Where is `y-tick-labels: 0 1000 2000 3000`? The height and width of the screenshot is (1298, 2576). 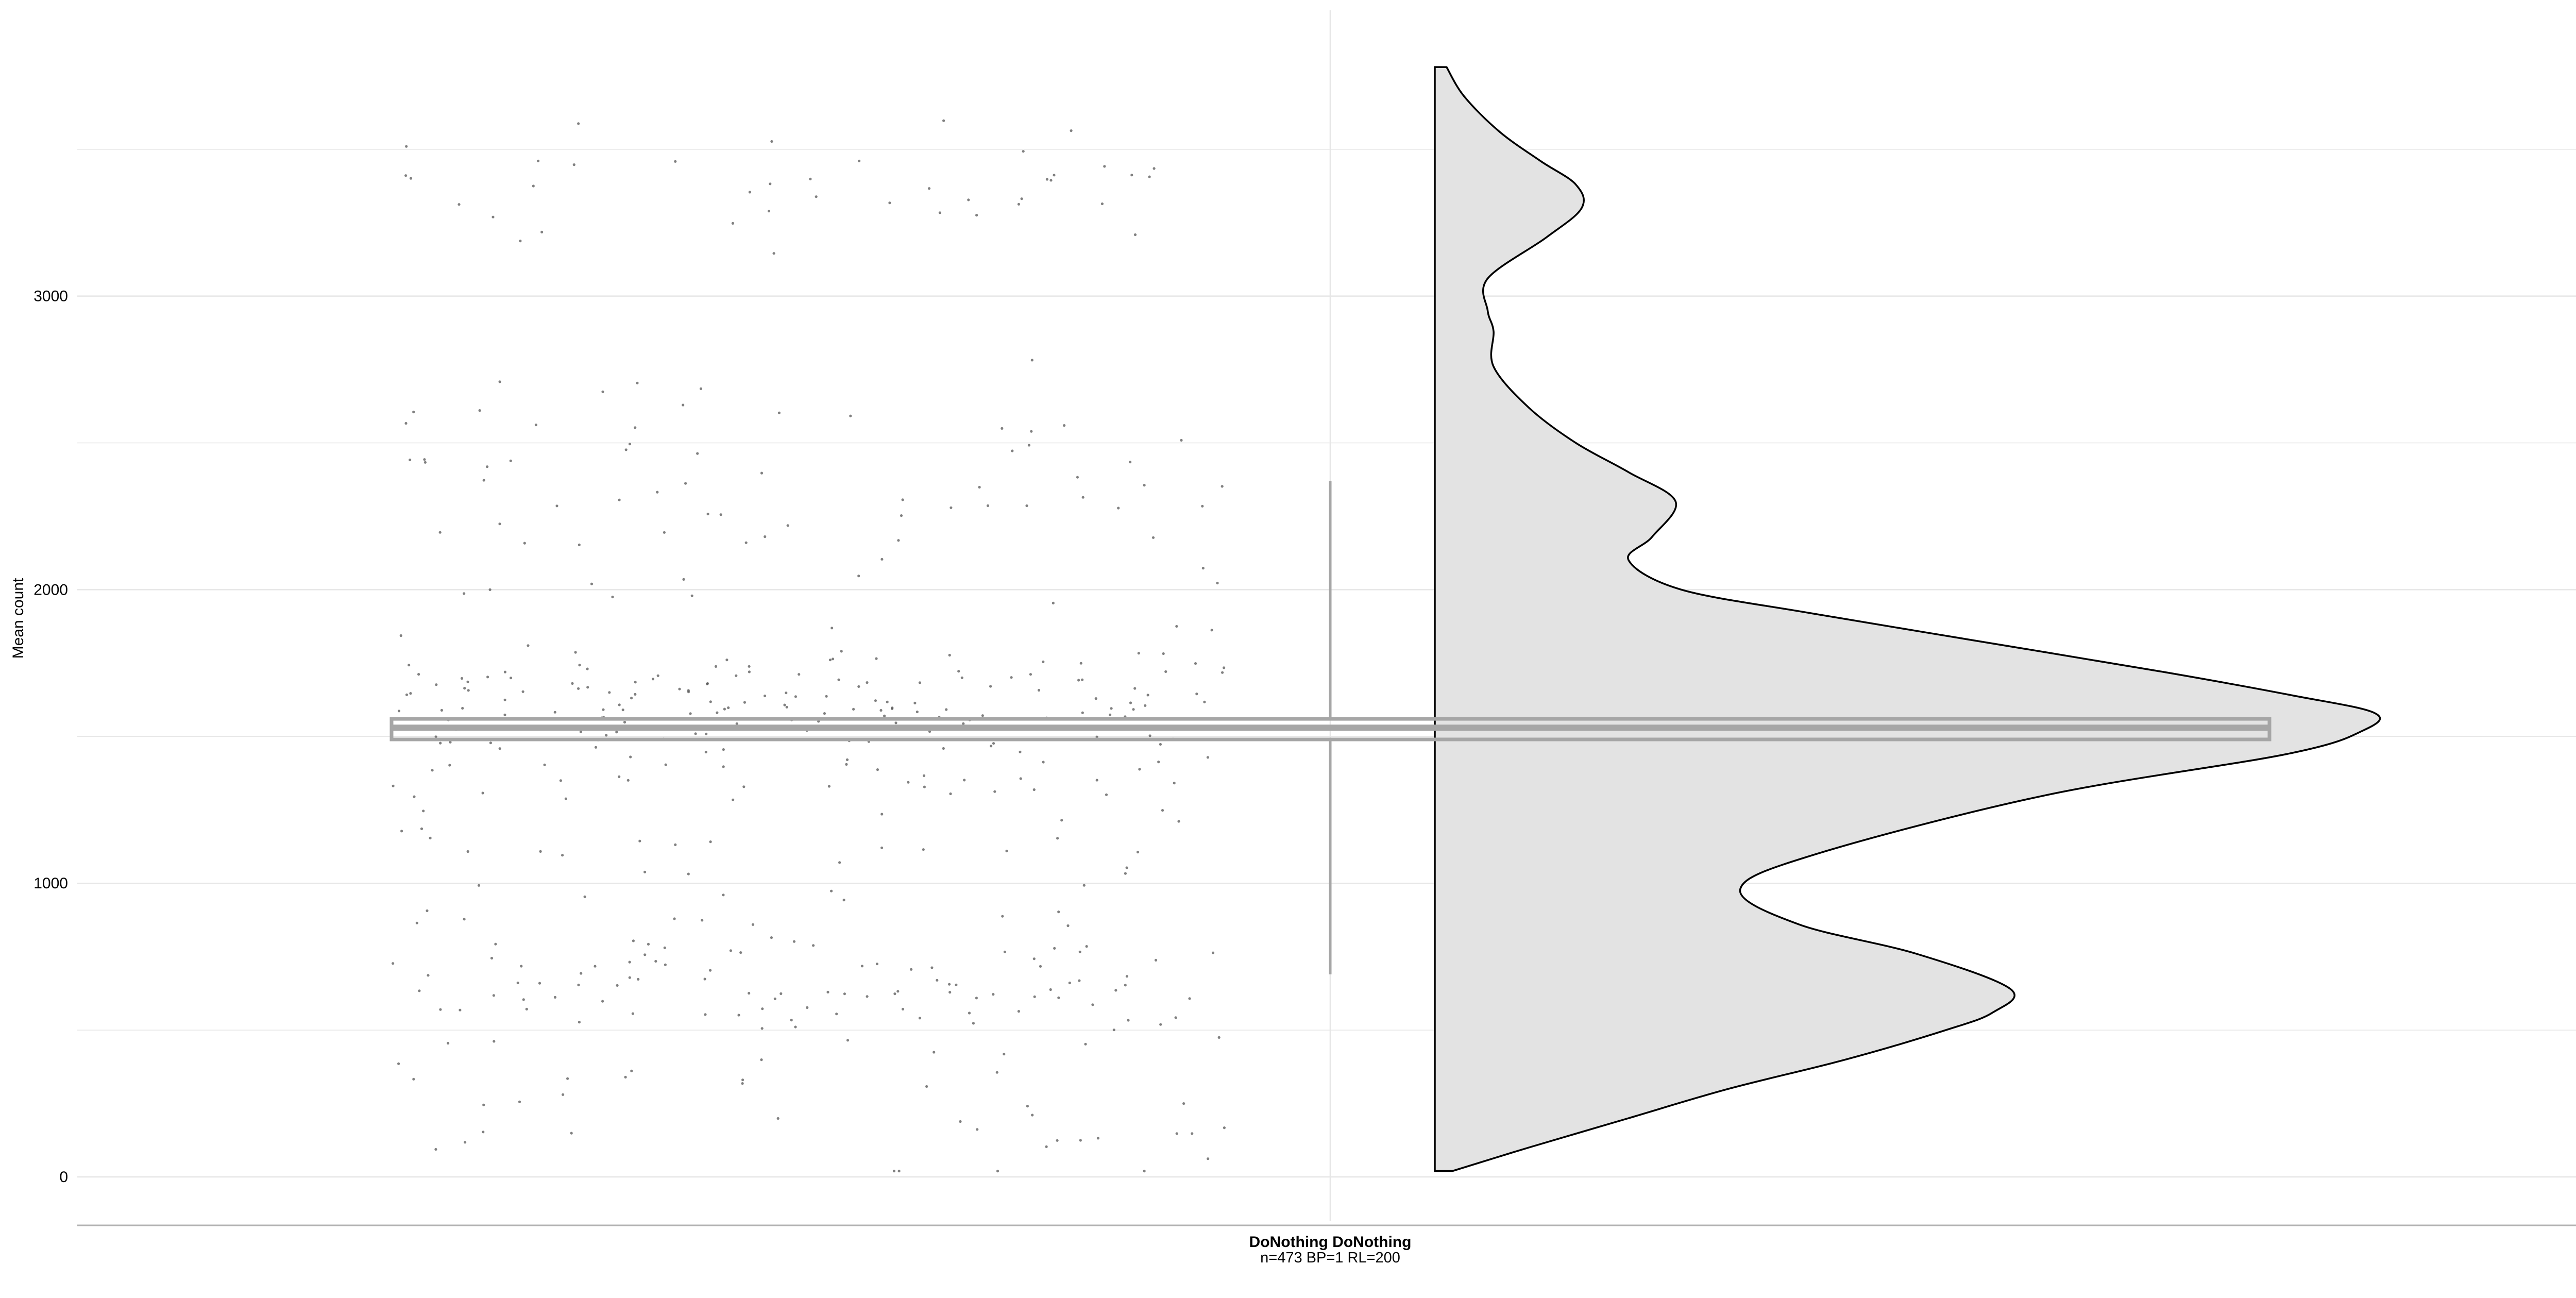
y-tick-labels: 0 1000 2000 3000 is located at coordinates (51, 737).